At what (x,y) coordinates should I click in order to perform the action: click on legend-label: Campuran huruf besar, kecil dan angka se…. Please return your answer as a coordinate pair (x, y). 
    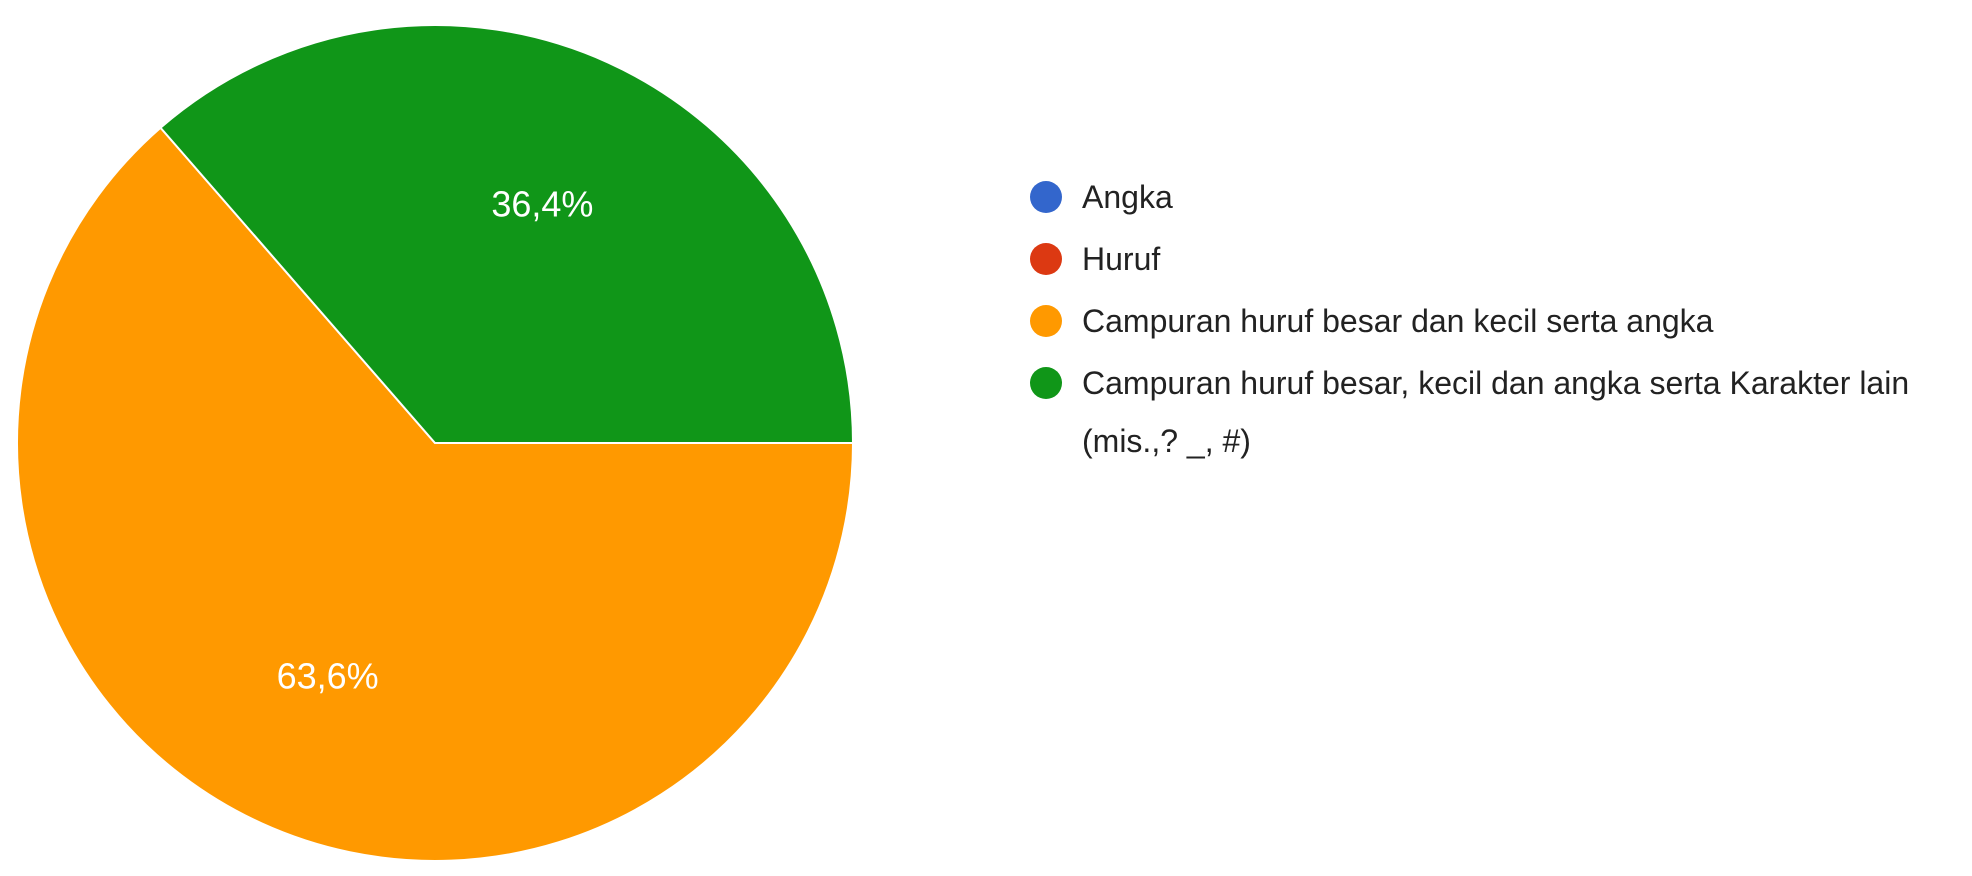
    Looking at the image, I should click on (1496, 412).